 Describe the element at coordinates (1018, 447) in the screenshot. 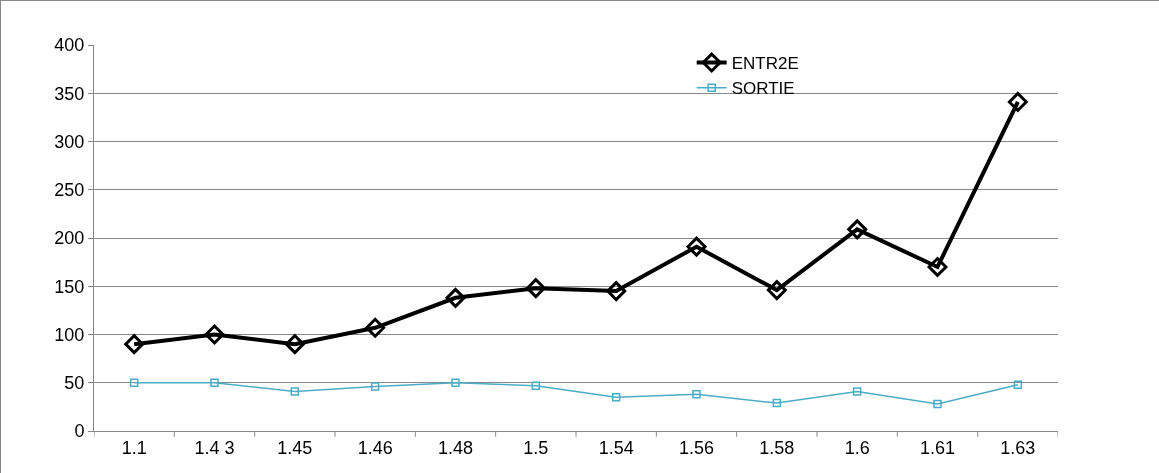

I see `x-tick-label: 1.63` at that location.